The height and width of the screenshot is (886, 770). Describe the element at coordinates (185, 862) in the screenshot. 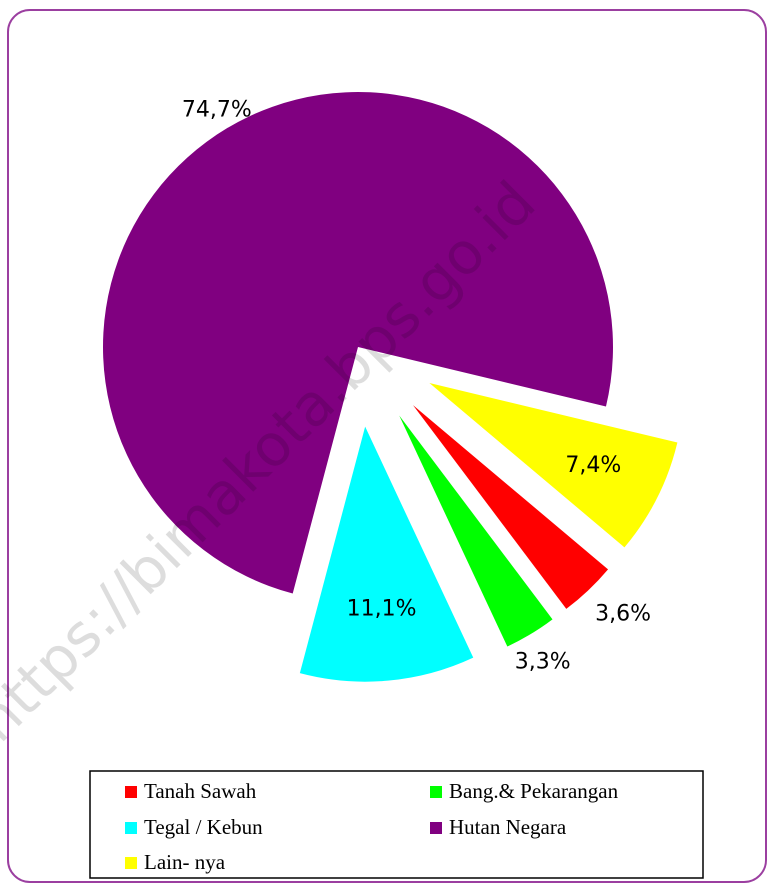

I see `legend-label: Lain- nya` at that location.